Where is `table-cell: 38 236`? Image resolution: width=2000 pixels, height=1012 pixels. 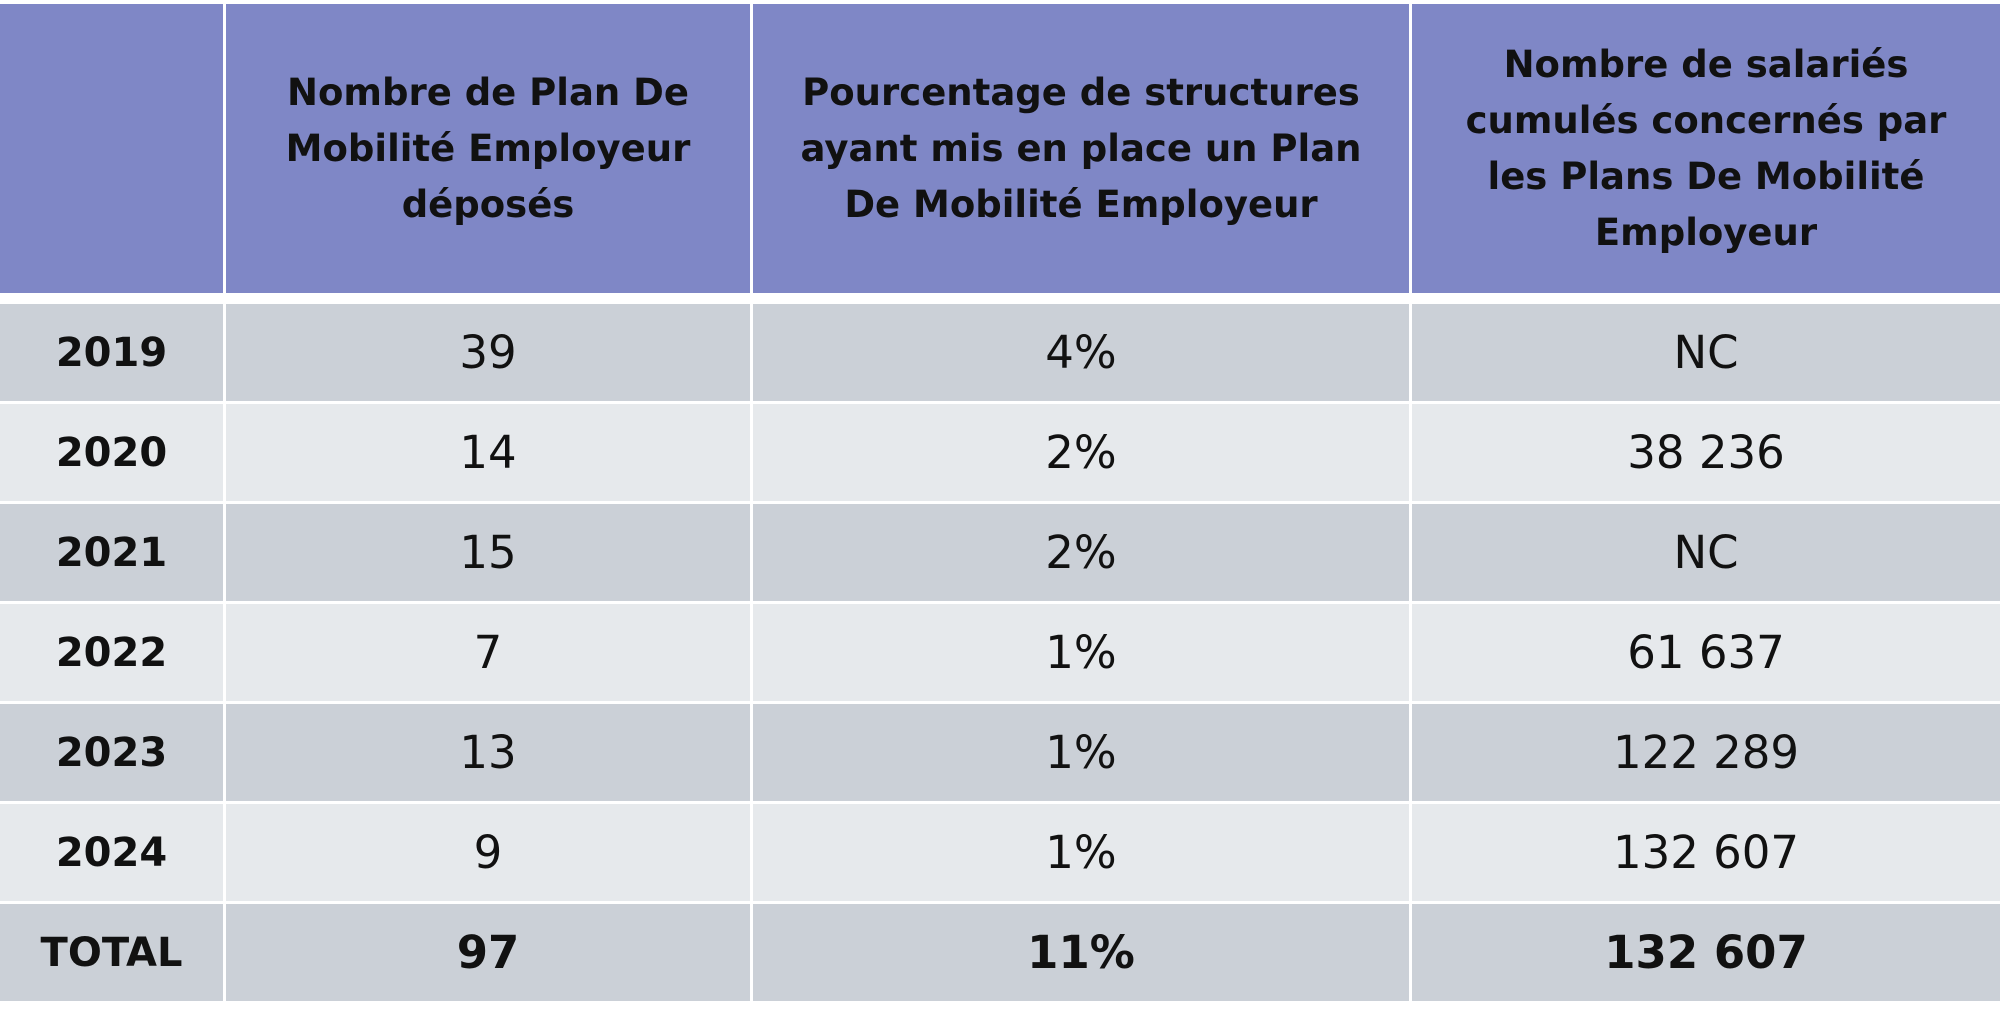 table-cell: 38 236 is located at coordinates (1706, 452).